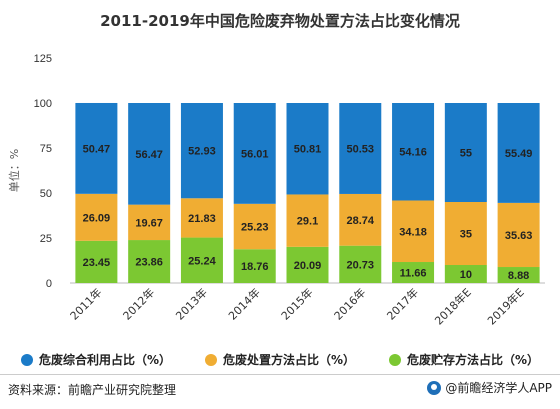 This screenshot has height=409, width=560. I want to click on data-label: 54.16, so click(413, 153).